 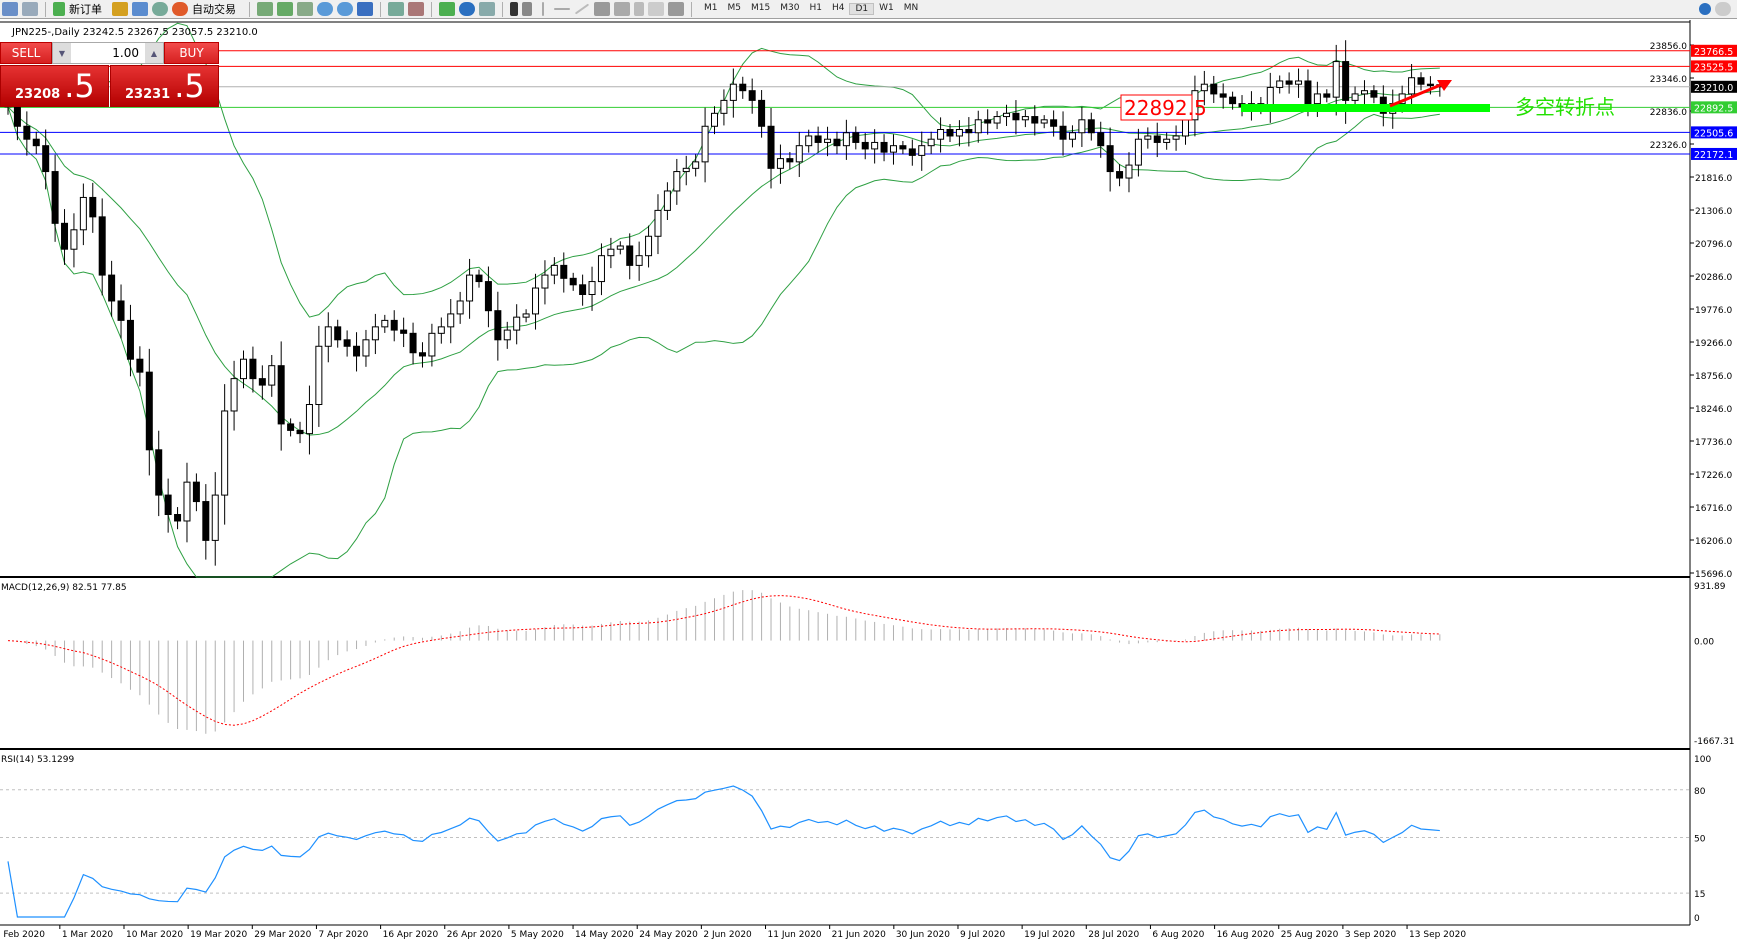 What do you see at coordinates (1699, 895) in the screenshot?
I see `rsi-tick-label: 15` at bounding box center [1699, 895].